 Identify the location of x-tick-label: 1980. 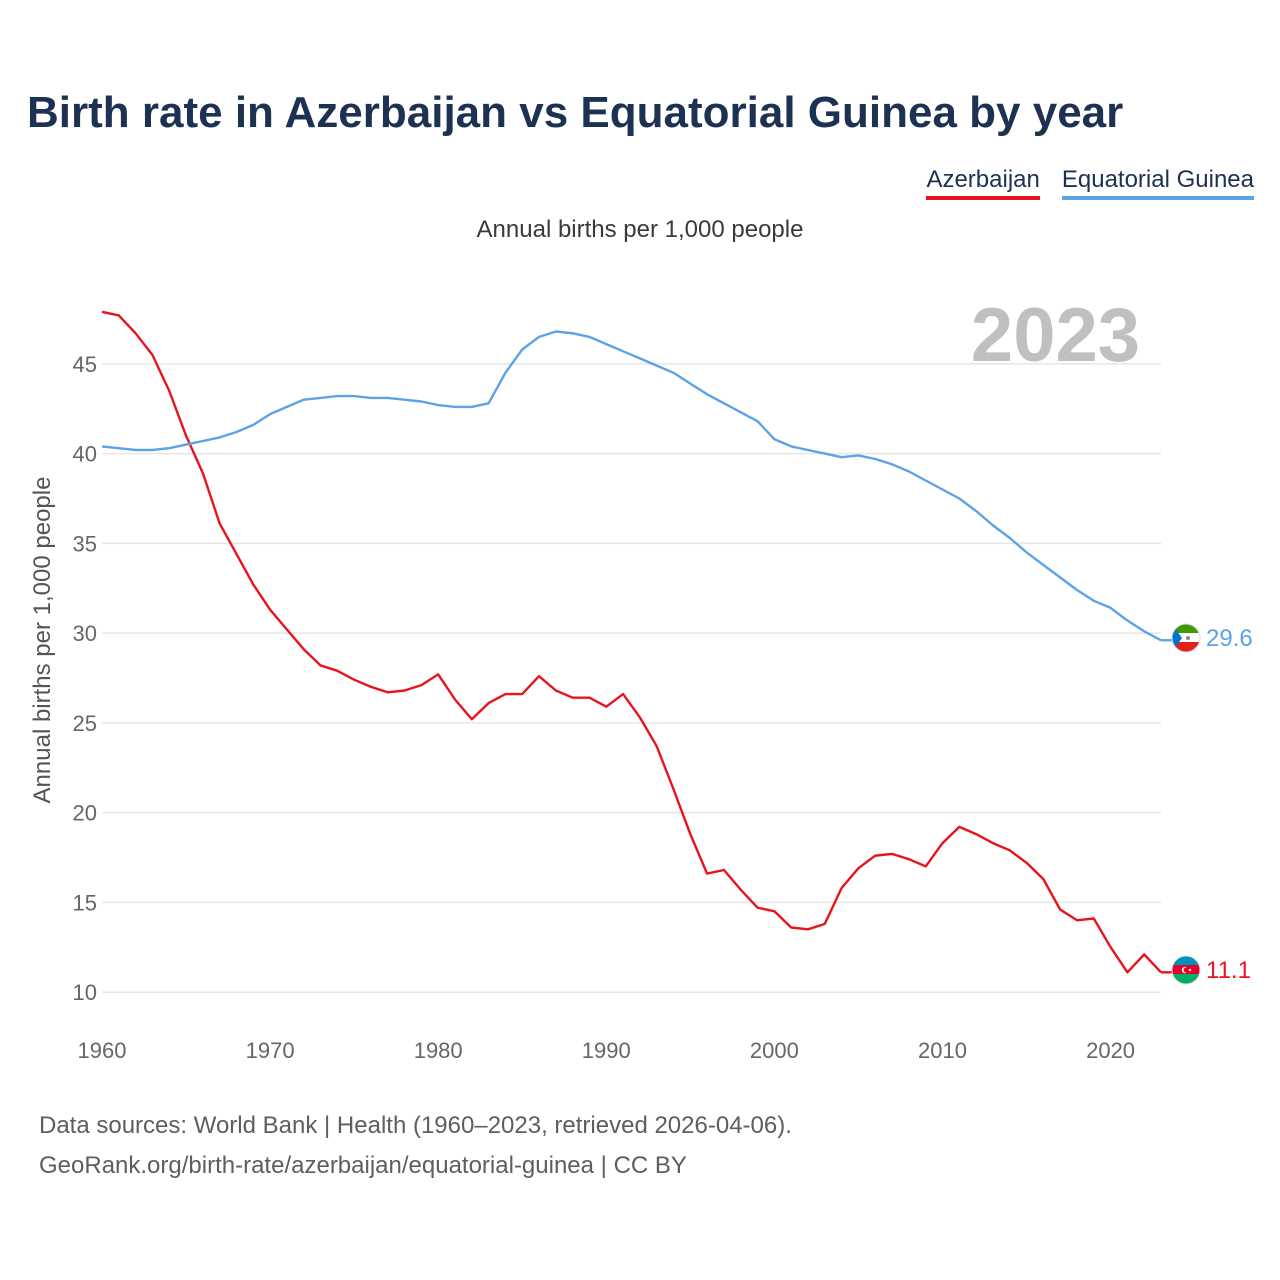
(438, 1050).